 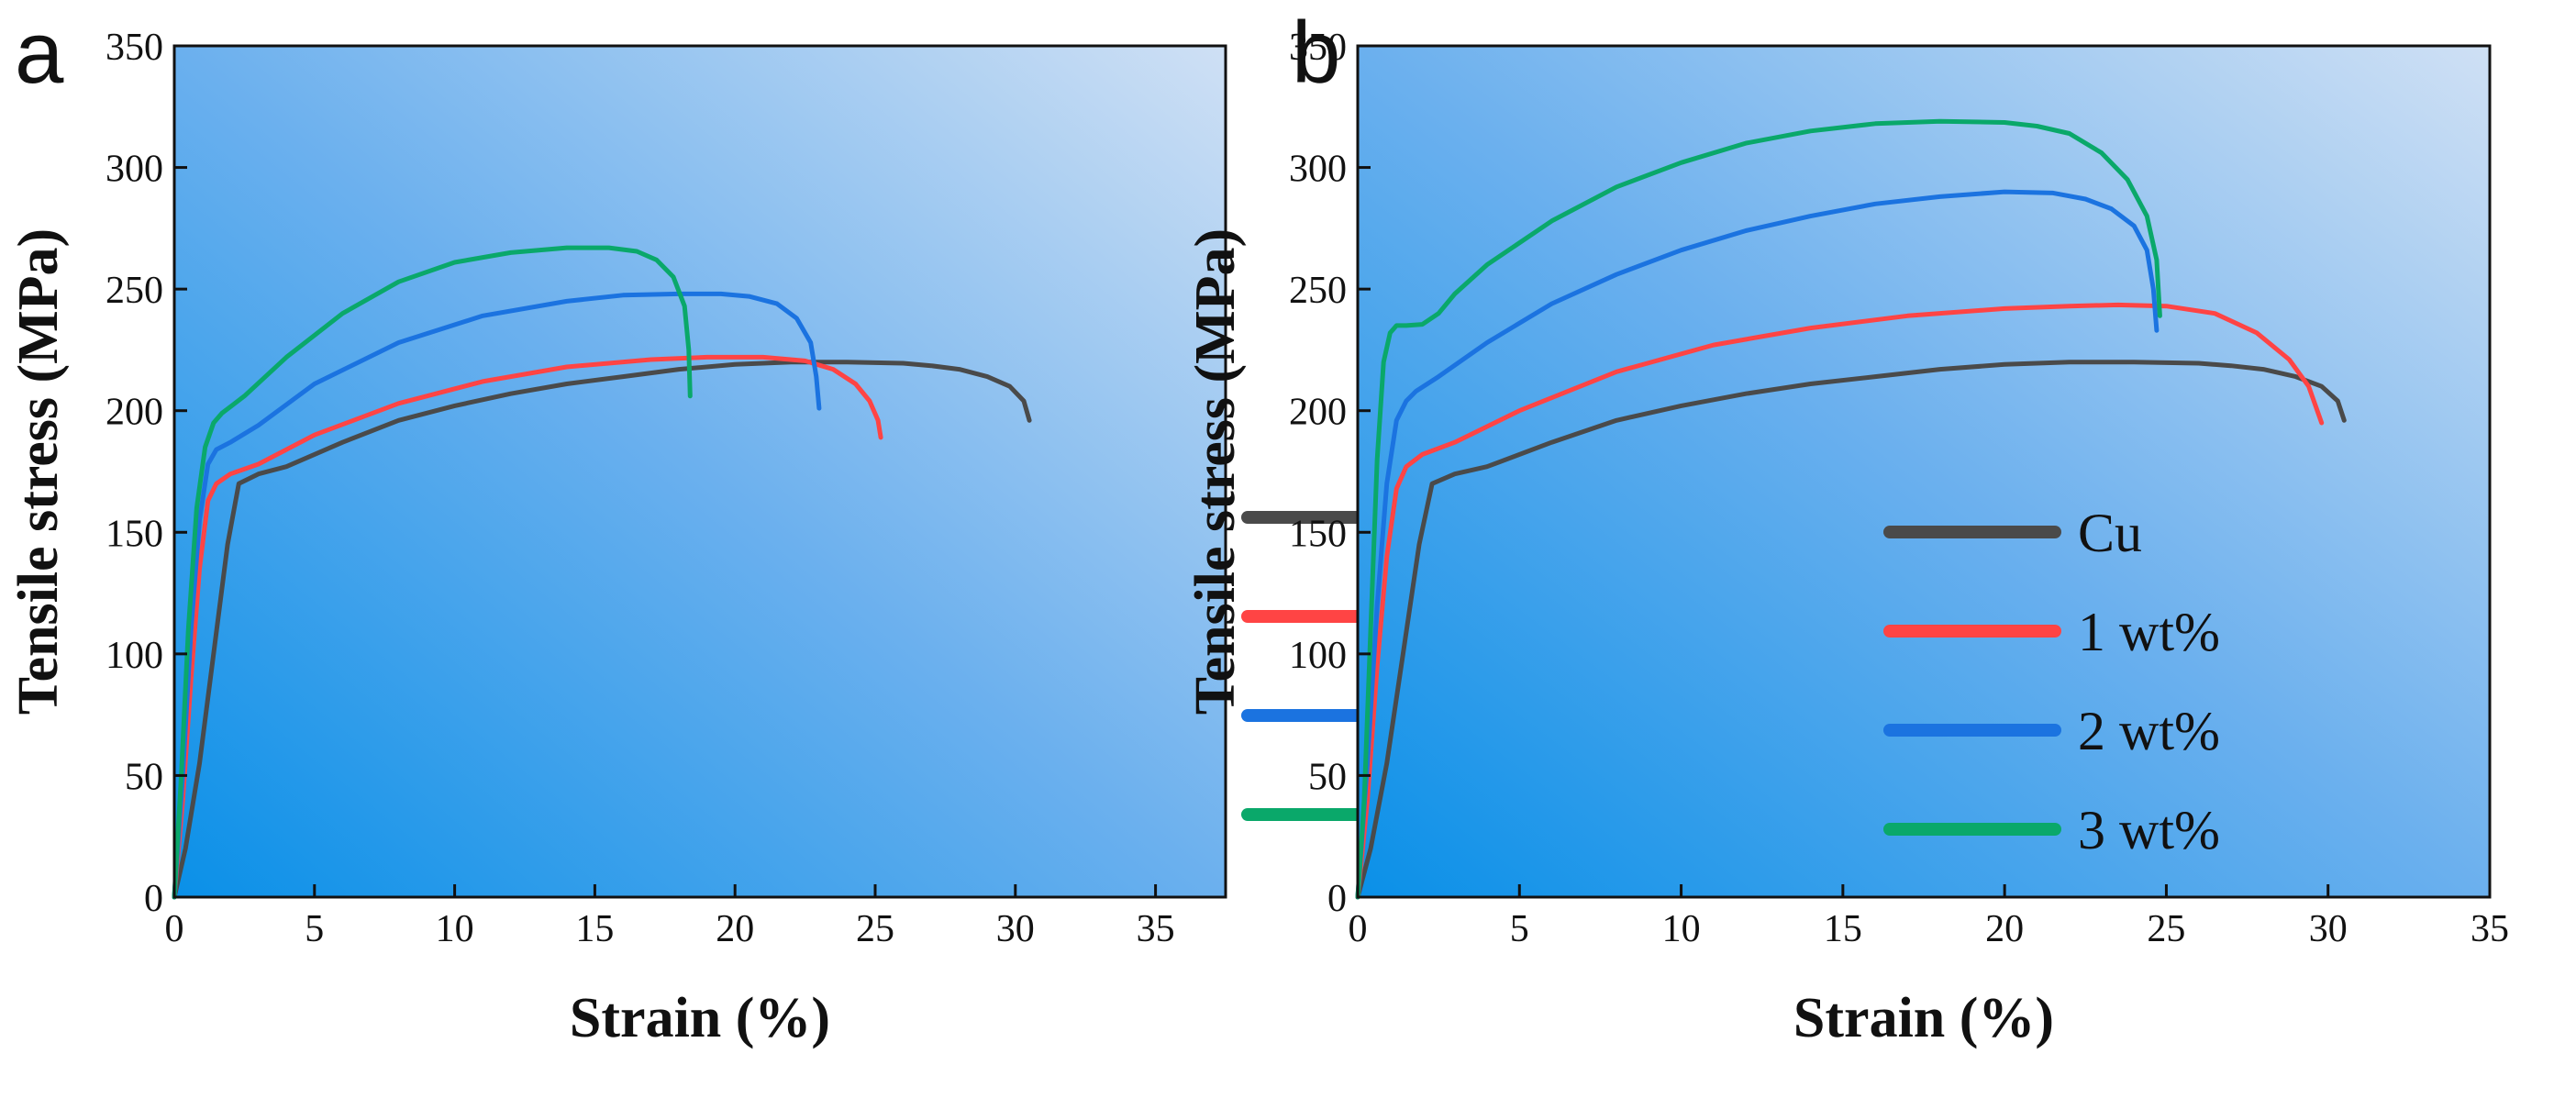 I want to click on series-line-2-wt-, so click(x=497, y=595).